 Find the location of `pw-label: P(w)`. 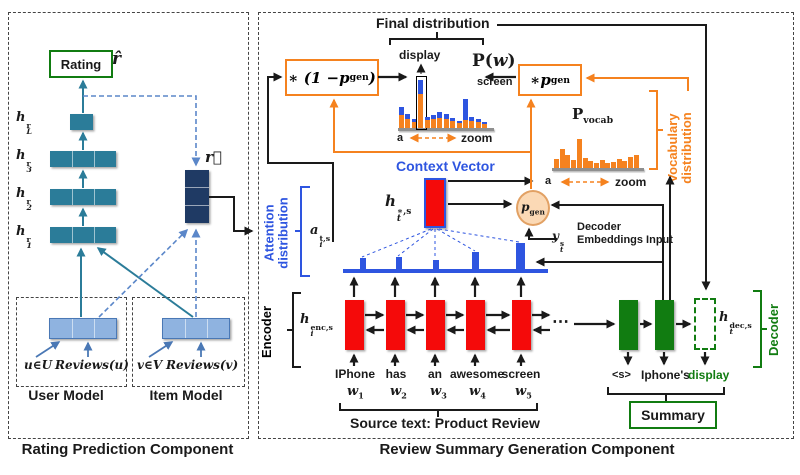

pw-label: P(w) is located at coordinates (494, 61).